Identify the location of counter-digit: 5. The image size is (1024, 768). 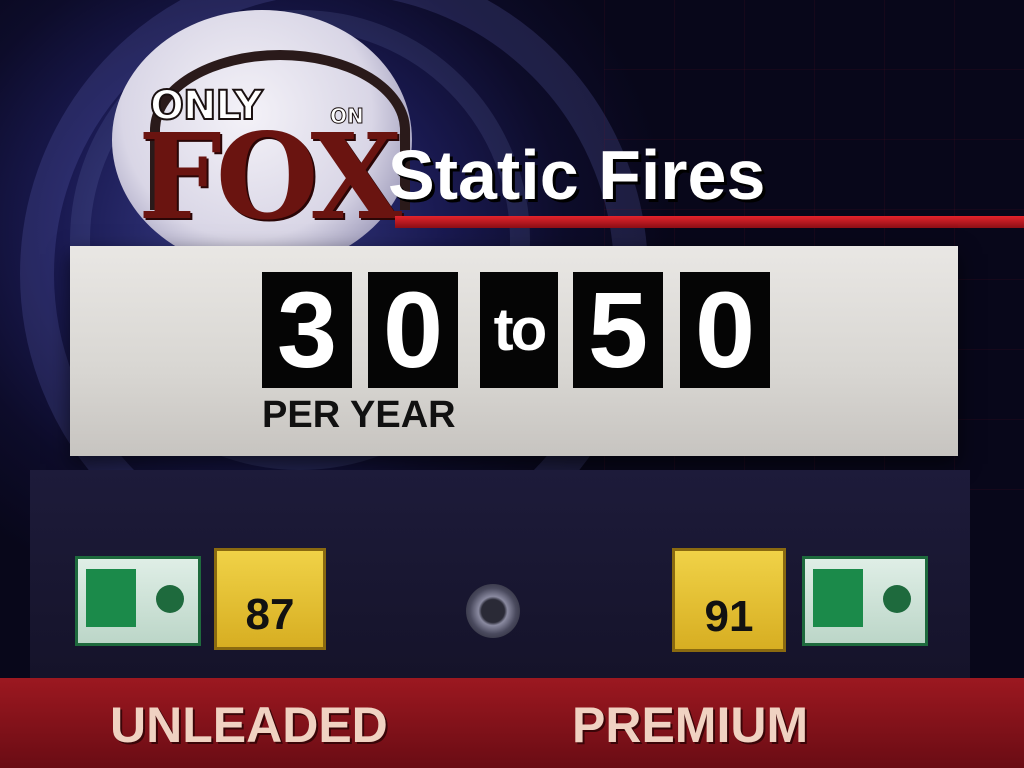
(618, 330).